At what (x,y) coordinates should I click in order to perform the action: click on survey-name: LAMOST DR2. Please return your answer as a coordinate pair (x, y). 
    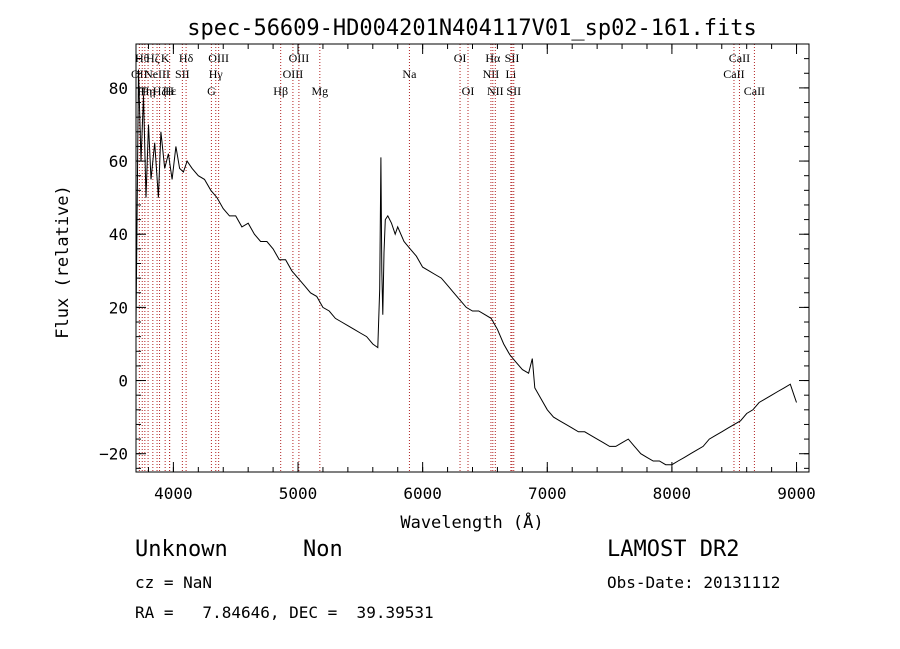
    Looking at the image, I should click on (673, 549).